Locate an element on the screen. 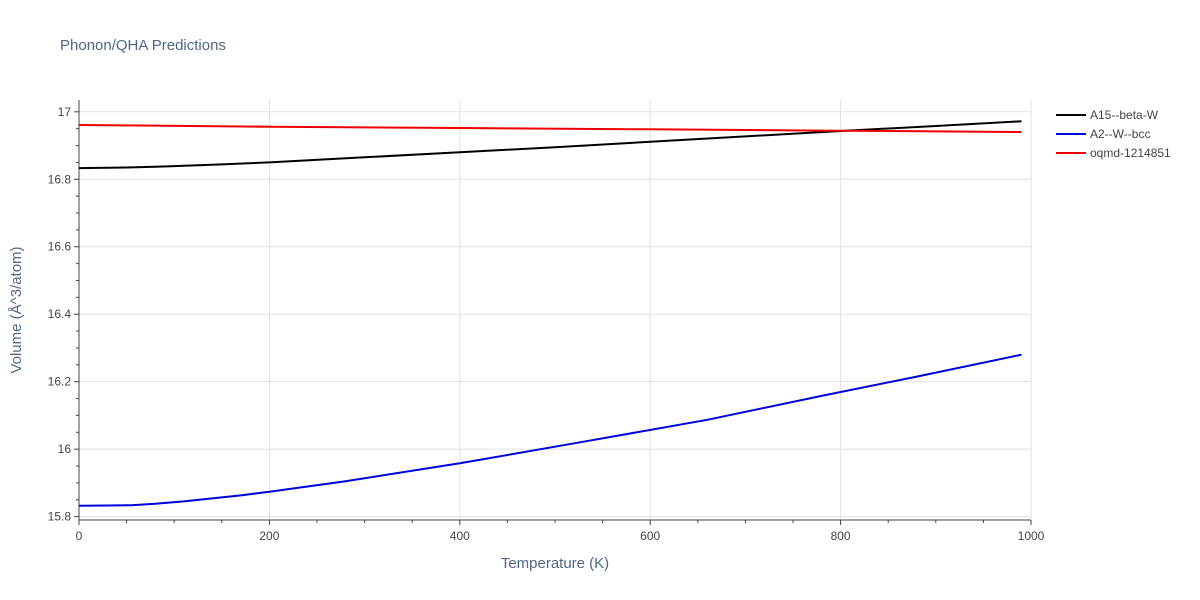 This screenshot has height=600, width=1200. y-axis-title: Volume (Å^3/atom) is located at coordinates (16, 309).